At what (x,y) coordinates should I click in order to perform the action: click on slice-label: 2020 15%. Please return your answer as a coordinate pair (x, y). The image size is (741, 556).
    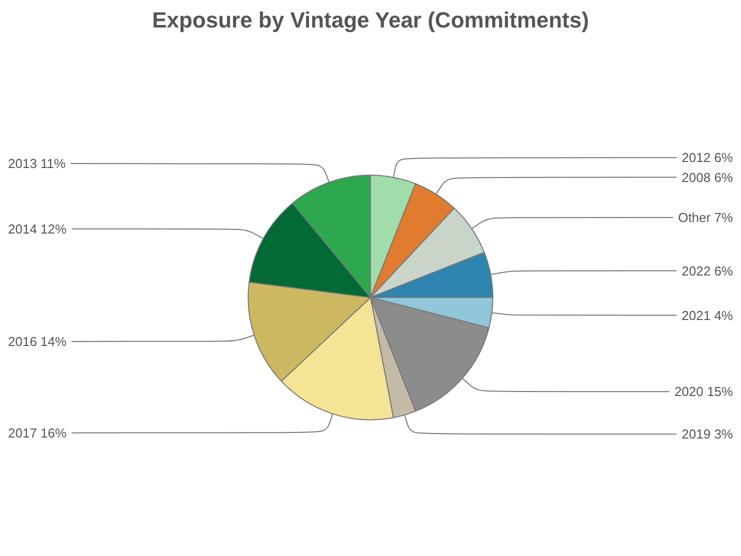
    Looking at the image, I should click on (704, 392).